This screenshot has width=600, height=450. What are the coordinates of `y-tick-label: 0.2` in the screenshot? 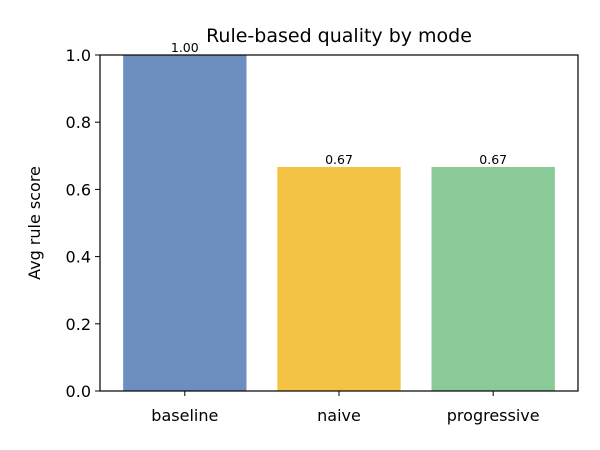 It's located at (78, 324).